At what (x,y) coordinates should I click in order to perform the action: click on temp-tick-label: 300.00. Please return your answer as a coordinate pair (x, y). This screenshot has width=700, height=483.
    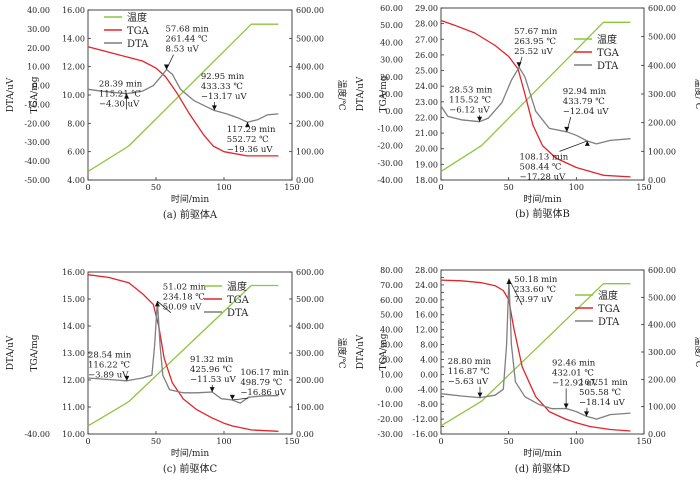
    Looking at the image, I should click on (662, 94).